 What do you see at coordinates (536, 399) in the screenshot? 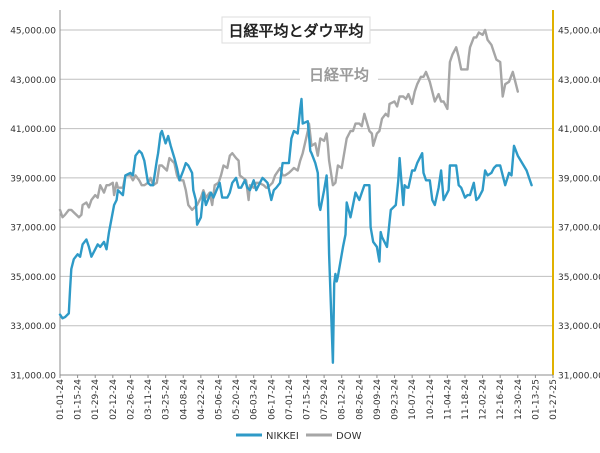
I see `x-tick-label: 01-13-25` at bounding box center [536, 399].